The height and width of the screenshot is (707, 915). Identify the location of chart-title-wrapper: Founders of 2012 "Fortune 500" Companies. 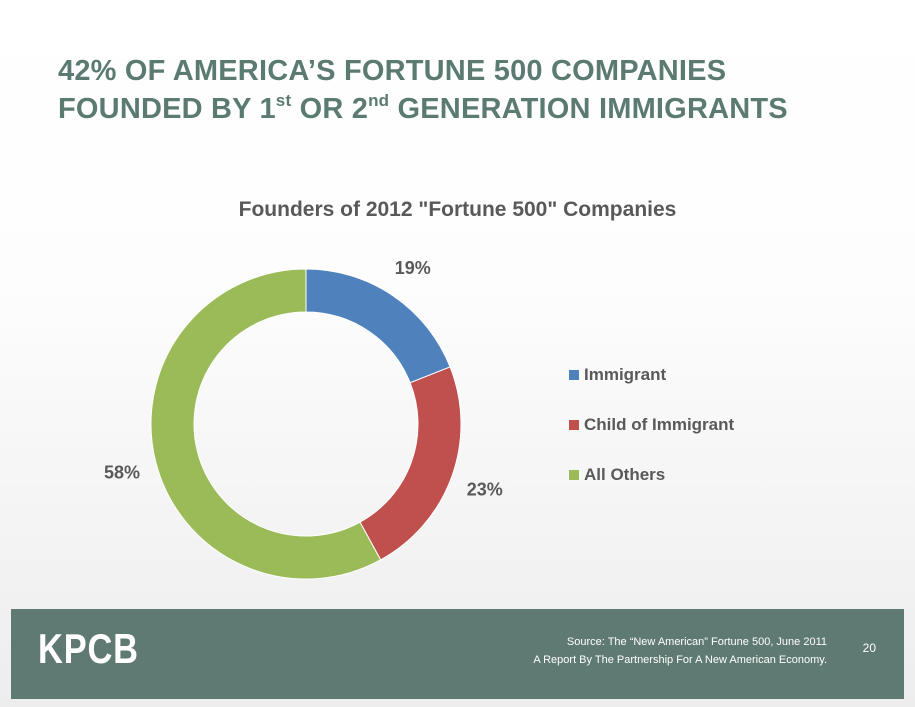
(457, 210).